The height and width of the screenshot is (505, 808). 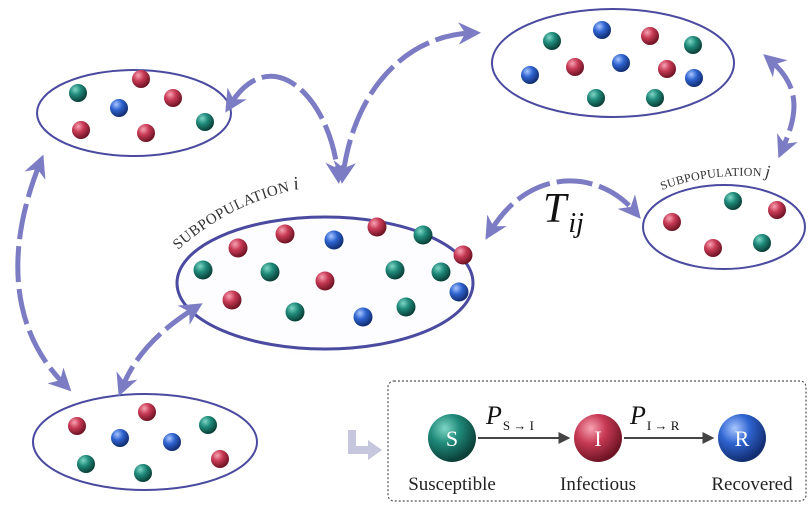 What do you see at coordinates (563, 212) in the screenshot?
I see `transfer-symbol: Tij` at bounding box center [563, 212].